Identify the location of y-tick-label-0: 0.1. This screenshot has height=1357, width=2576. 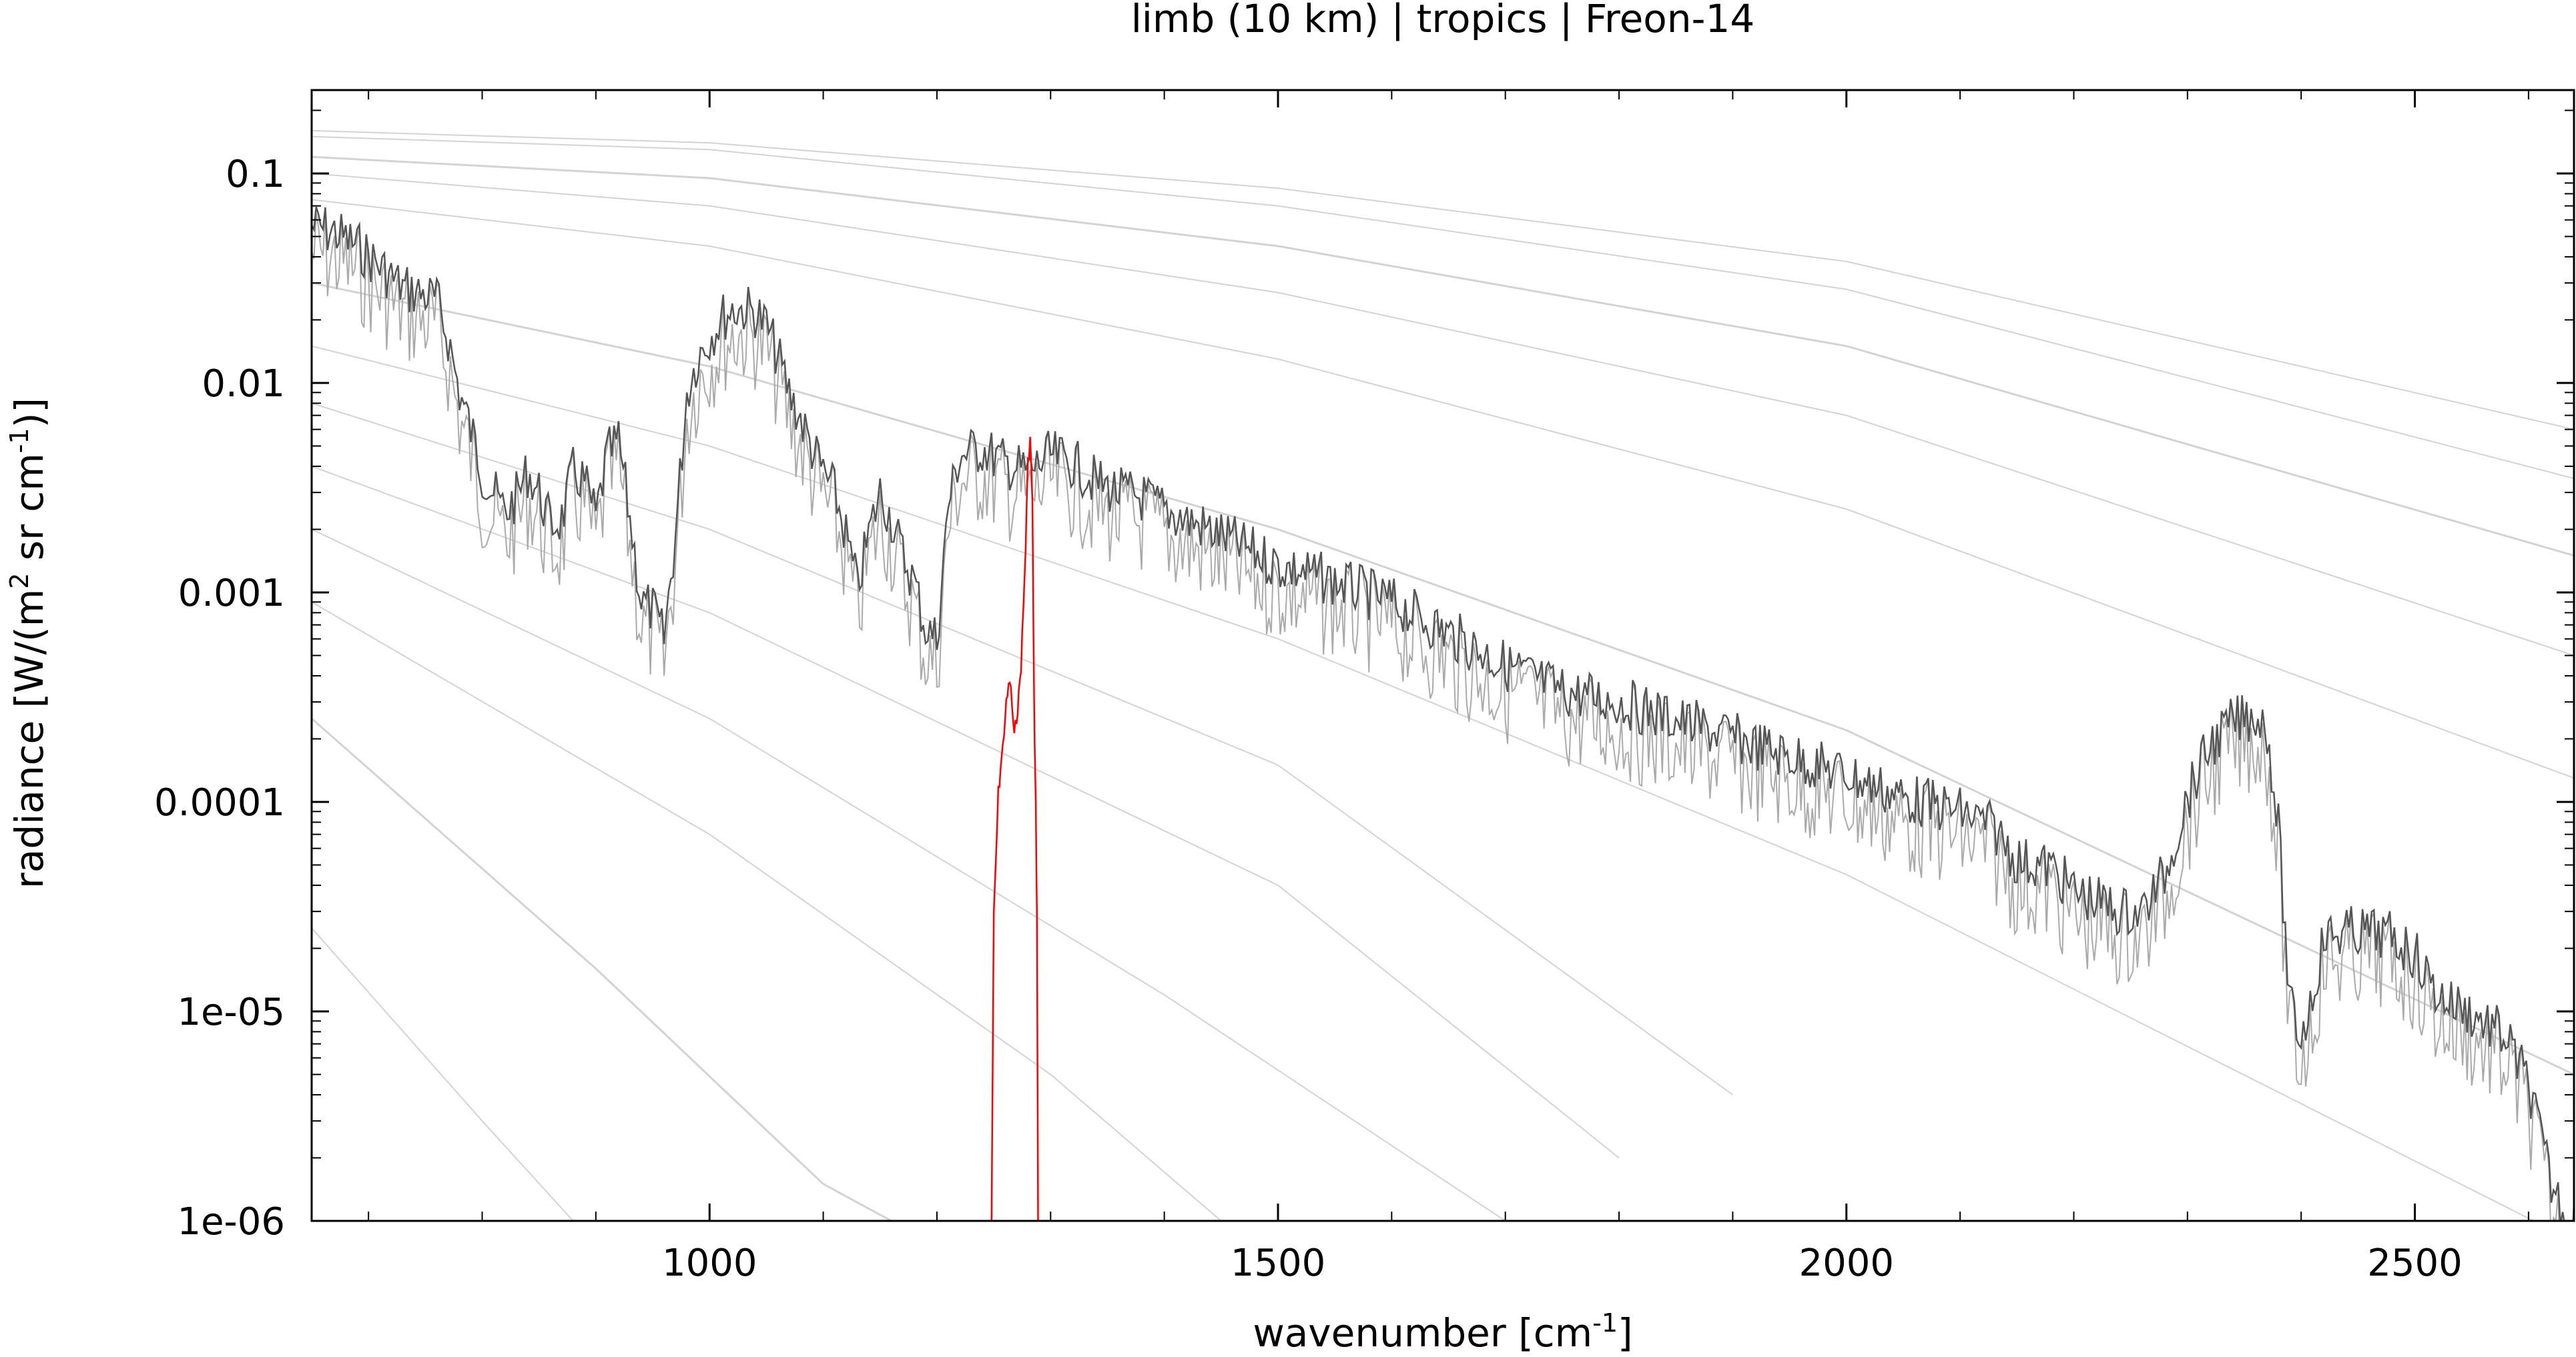
(256, 174).